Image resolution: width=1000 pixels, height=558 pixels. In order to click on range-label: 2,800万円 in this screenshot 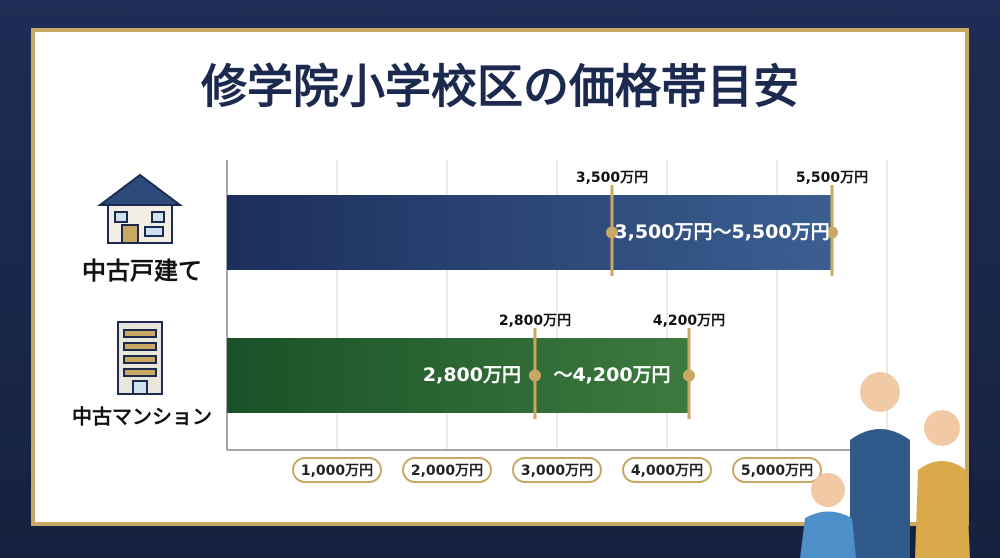, I will do `click(472, 375)`.